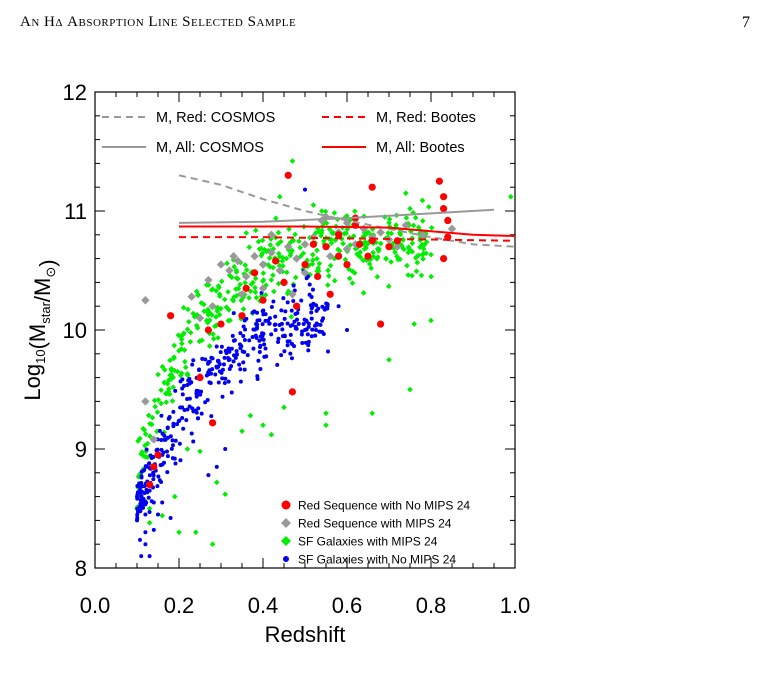 The width and height of the screenshot is (774, 675). What do you see at coordinates (368, 542) in the screenshot?
I see `legend-label: SF Galaxies with MIPS 24` at bounding box center [368, 542].